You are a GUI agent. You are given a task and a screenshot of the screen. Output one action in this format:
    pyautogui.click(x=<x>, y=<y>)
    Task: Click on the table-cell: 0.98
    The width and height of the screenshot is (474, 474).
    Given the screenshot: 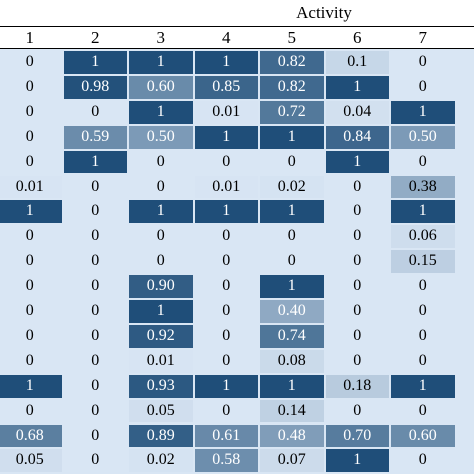 What is the action you would take?
    pyautogui.click(x=95, y=87)
    